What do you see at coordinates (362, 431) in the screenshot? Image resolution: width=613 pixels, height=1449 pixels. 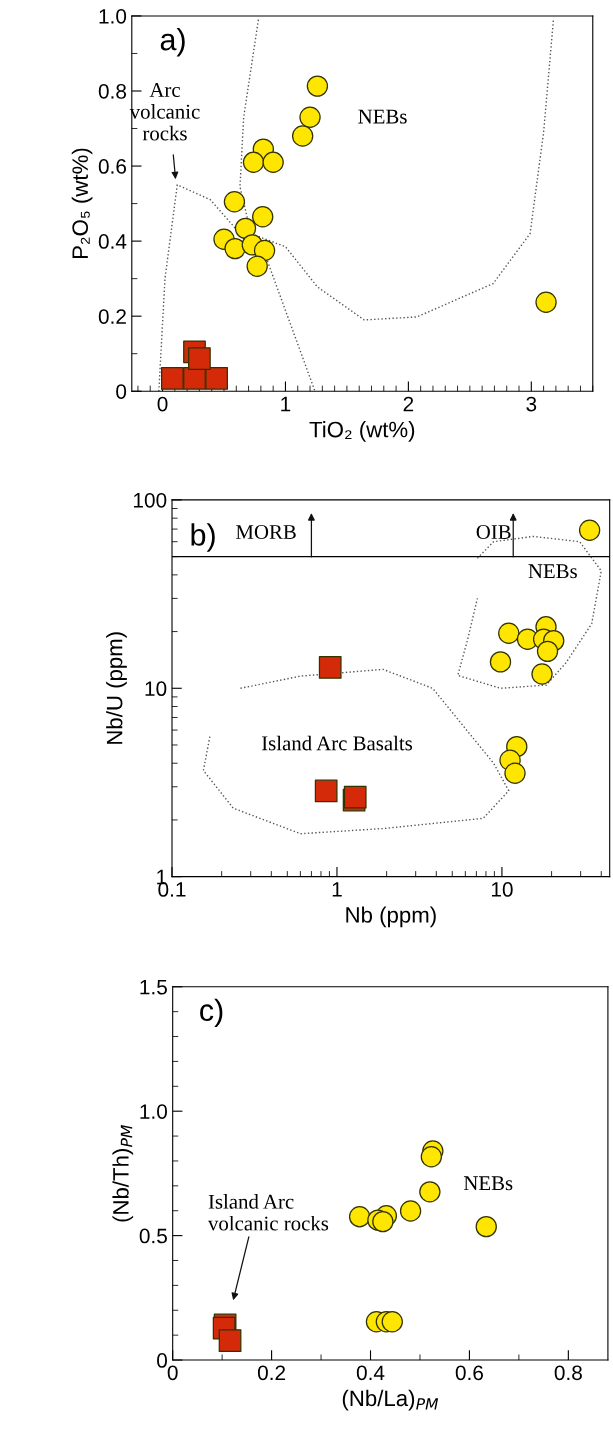 I see `x-axis-title: TiO₂ (wt%)` at bounding box center [362, 431].